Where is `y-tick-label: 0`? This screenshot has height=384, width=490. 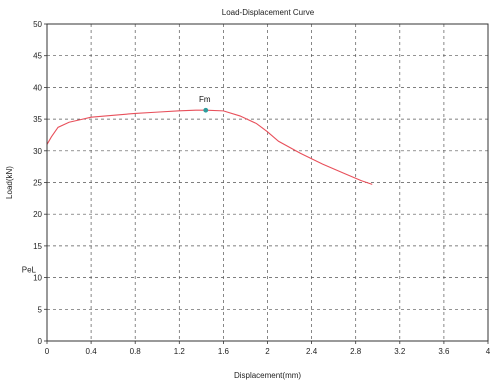 y-tick-label: 0 is located at coordinates (40, 341).